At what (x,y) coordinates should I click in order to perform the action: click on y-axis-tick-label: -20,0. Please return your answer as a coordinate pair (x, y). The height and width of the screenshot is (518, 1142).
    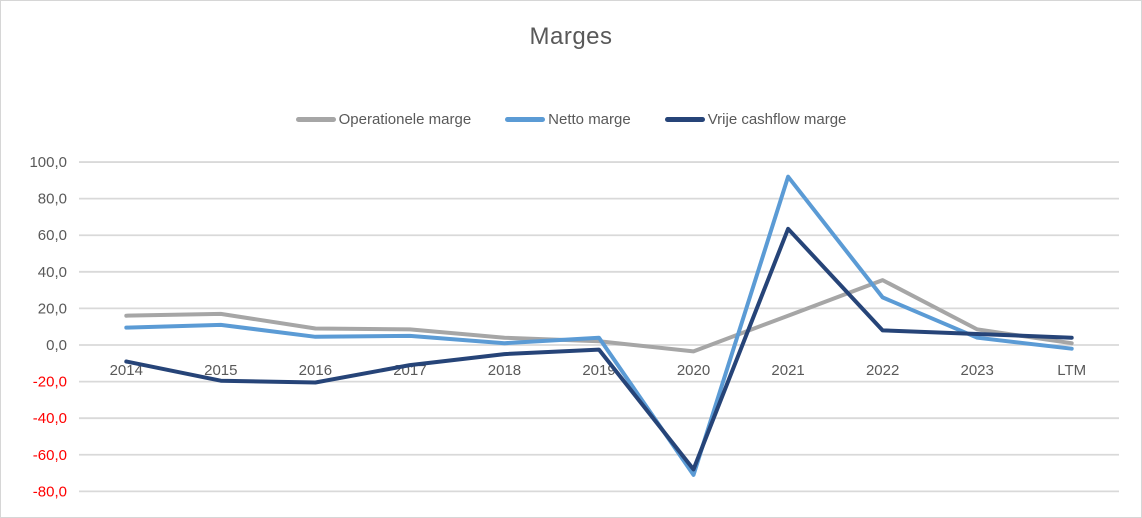
    Looking at the image, I should click on (50, 382).